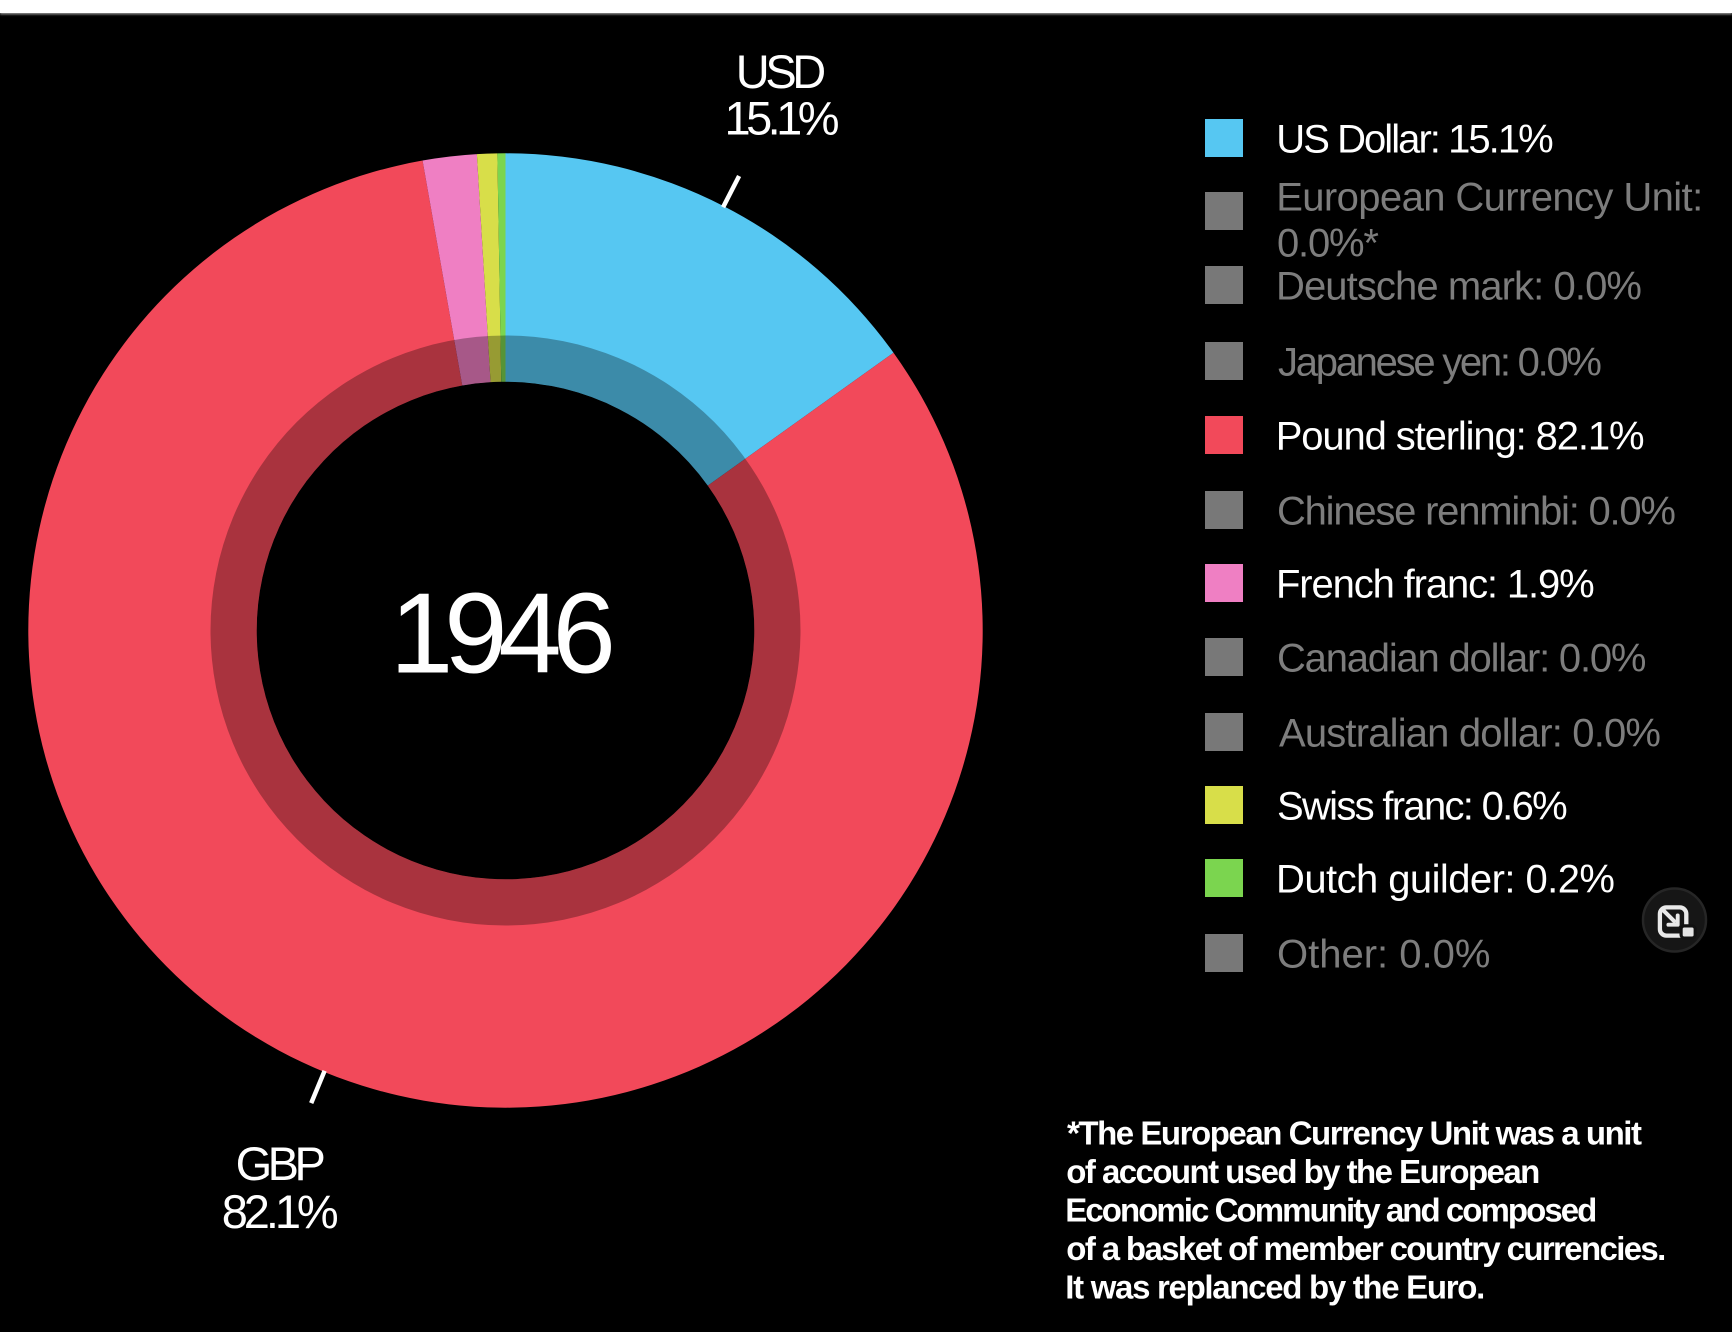 The height and width of the screenshot is (1332, 1732). I want to click on svg-text: Swiss franc: 0.6%, so click(1422, 807).